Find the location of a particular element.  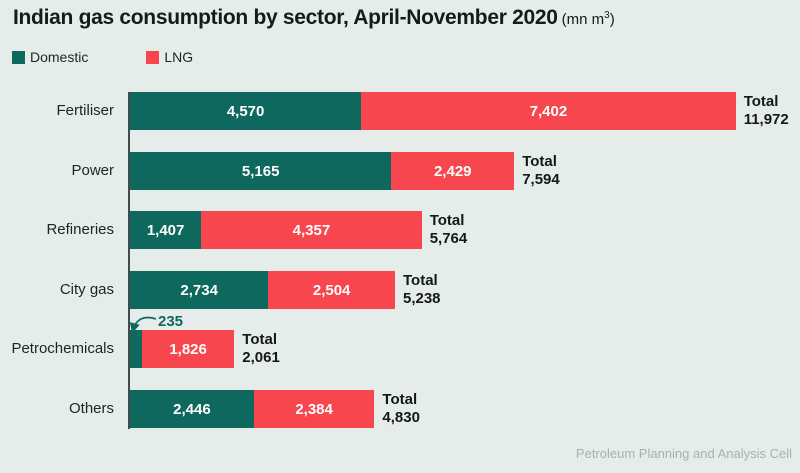

bar-segment-domestic: 4,570 is located at coordinates (246, 111).